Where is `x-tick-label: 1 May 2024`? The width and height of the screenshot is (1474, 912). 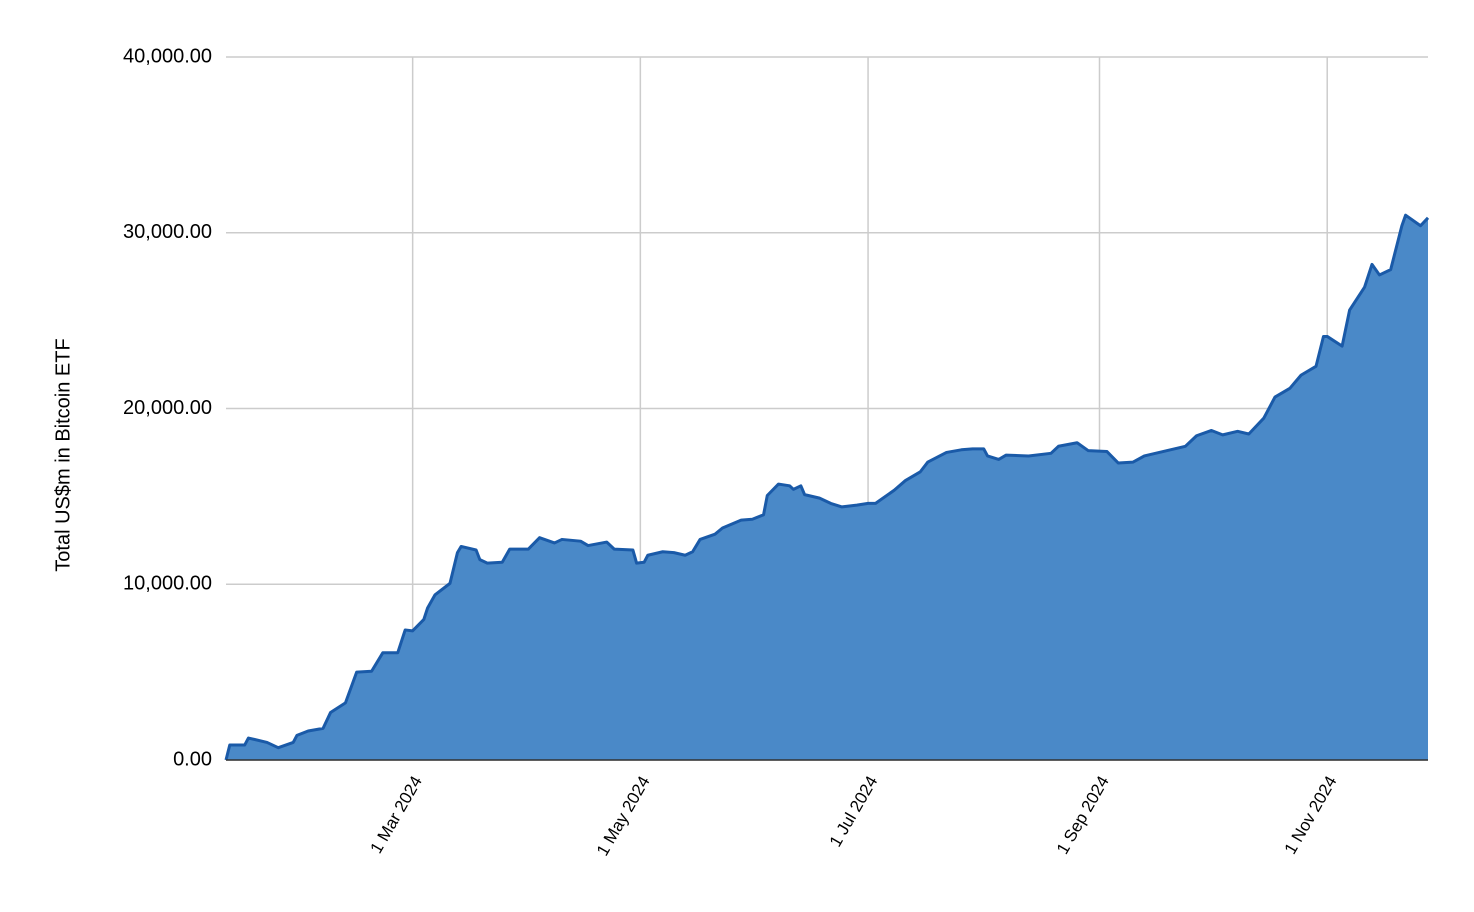 x-tick-label: 1 May 2024 is located at coordinates (623, 816).